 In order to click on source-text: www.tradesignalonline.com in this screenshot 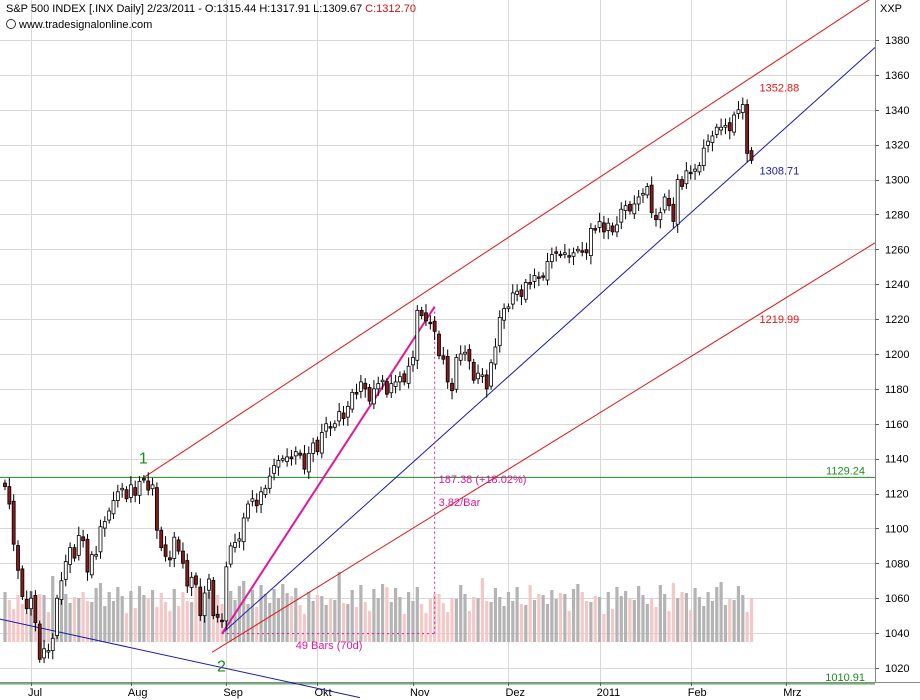, I will do `click(86, 25)`.